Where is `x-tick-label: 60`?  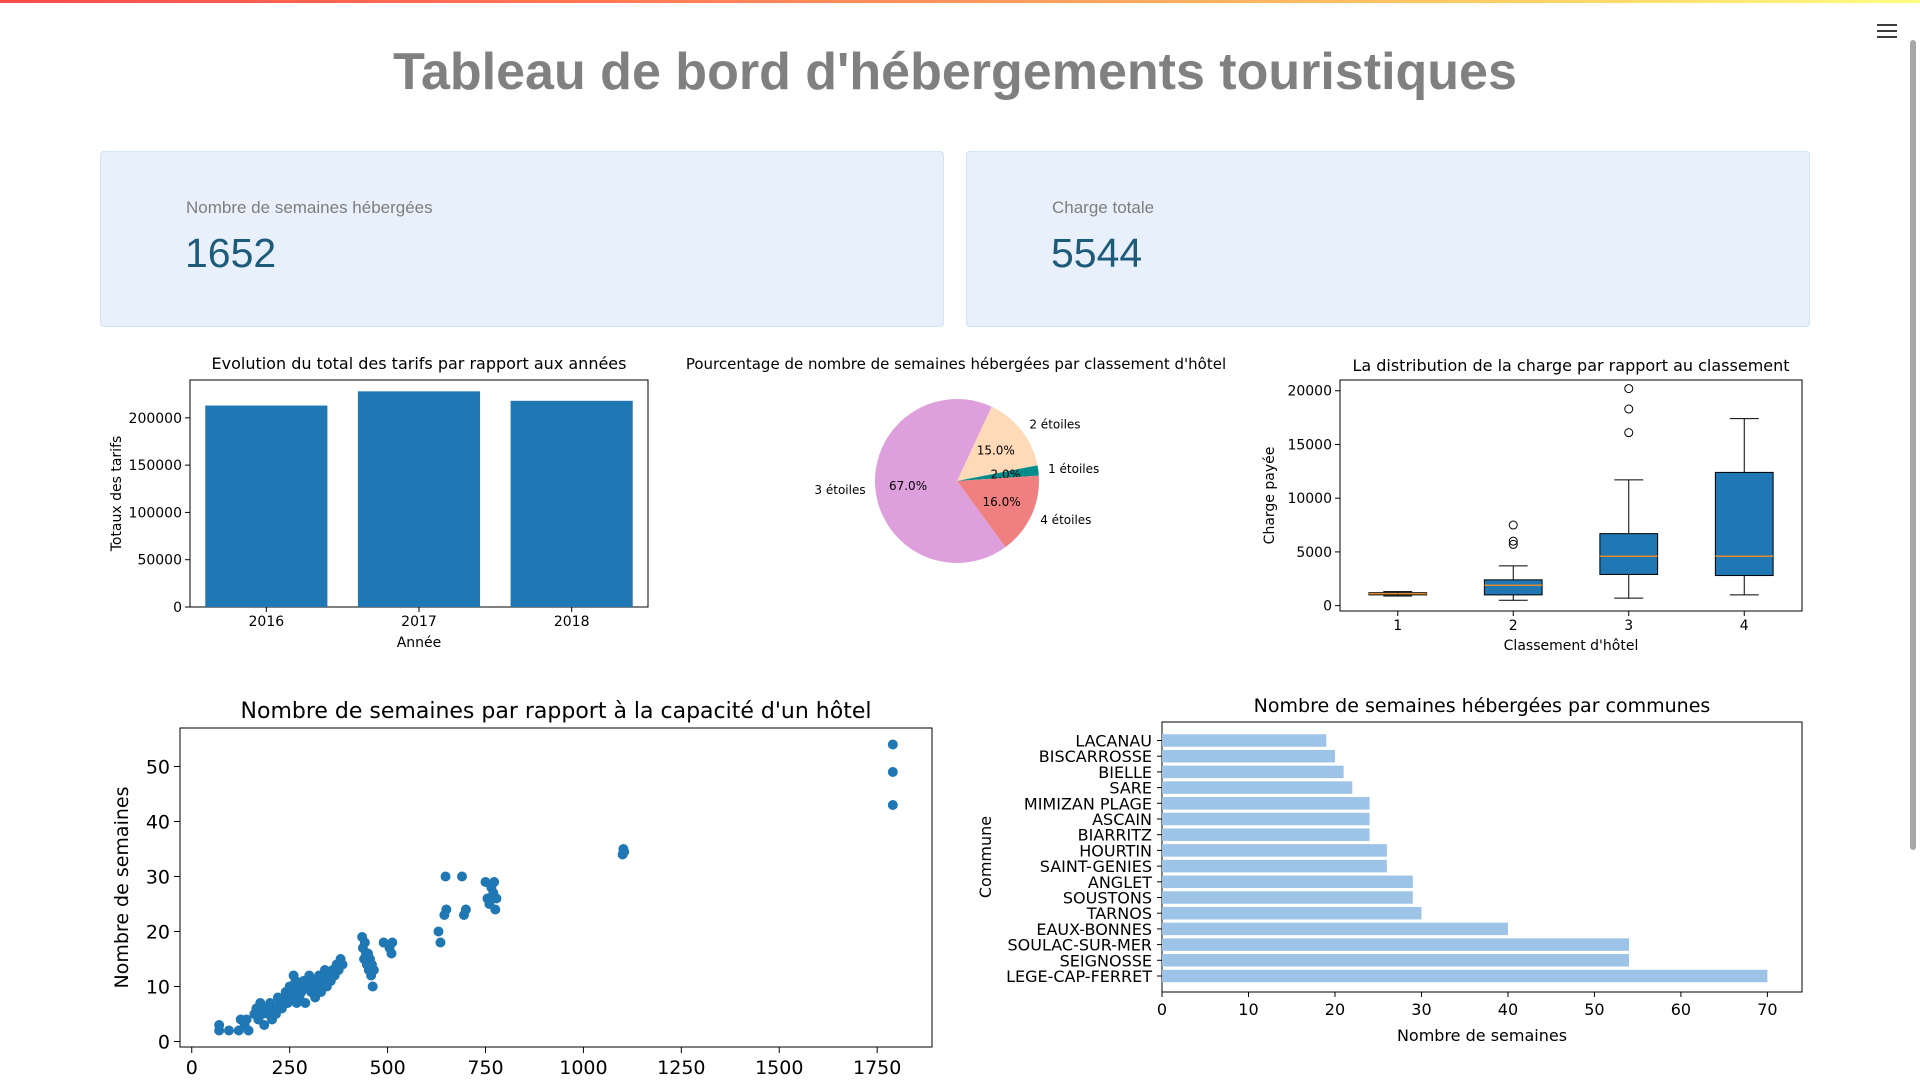 x-tick-label: 60 is located at coordinates (1681, 1009).